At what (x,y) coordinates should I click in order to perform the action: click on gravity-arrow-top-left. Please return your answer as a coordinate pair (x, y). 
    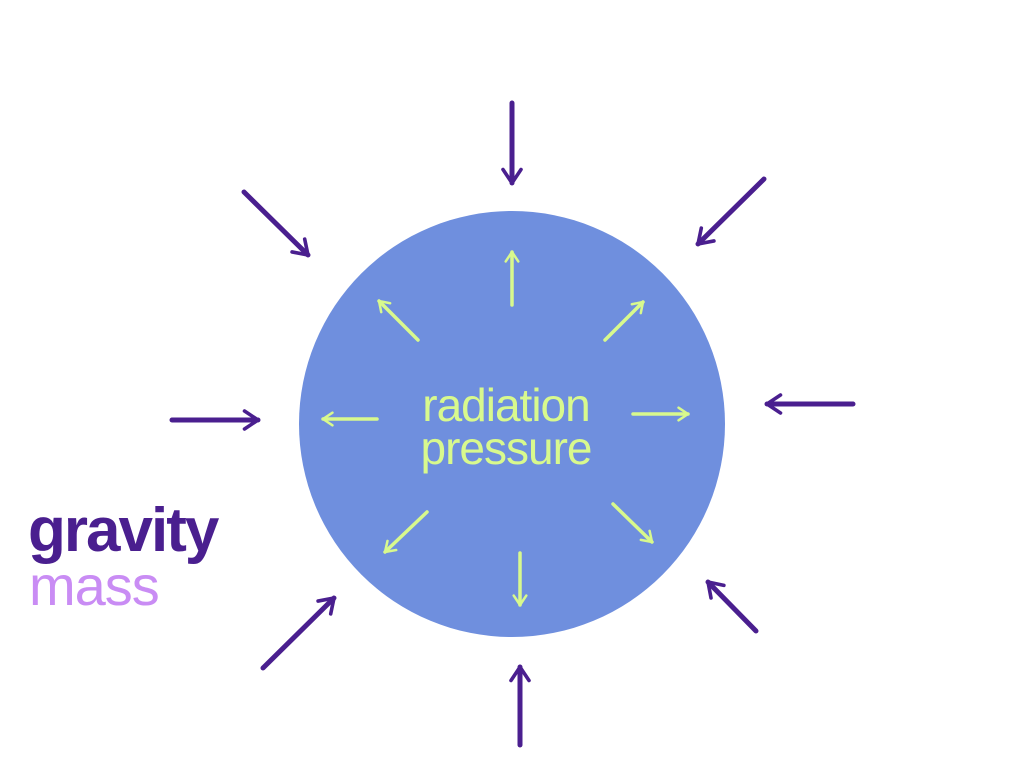
    Looking at the image, I should click on (276, 223).